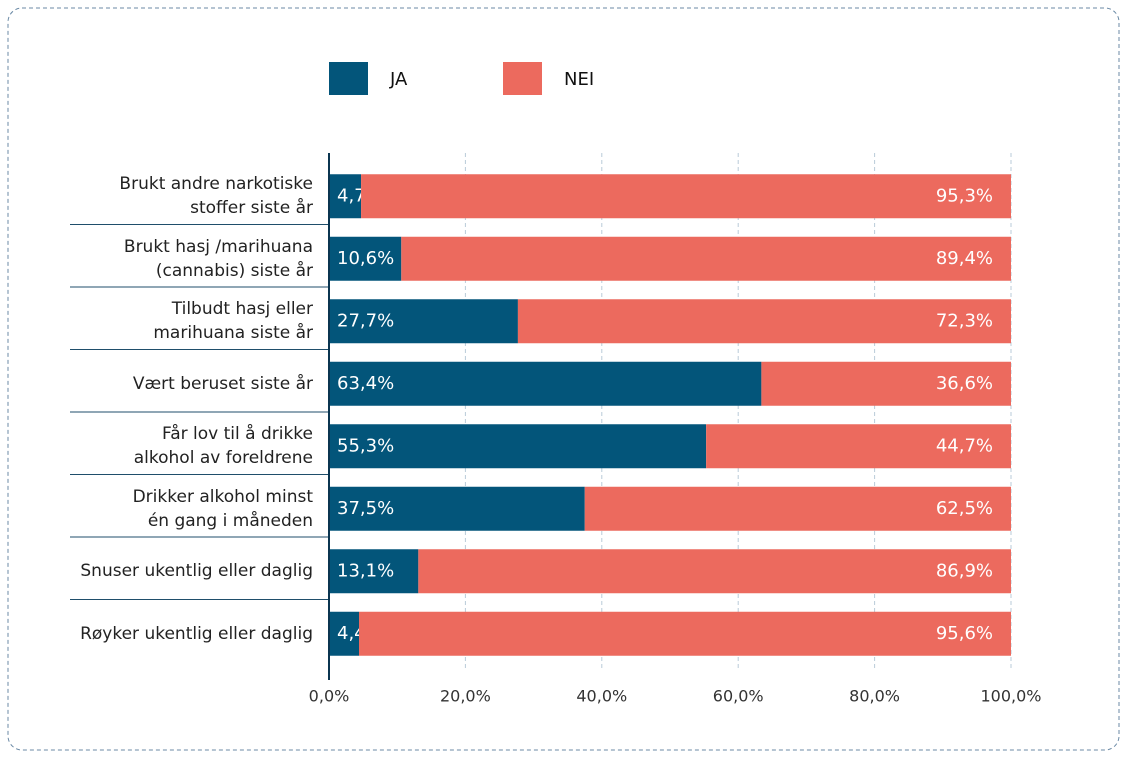 This screenshot has height=758, width=1127. Describe the element at coordinates (365, 508) in the screenshot. I see `value-label: 37,5%` at that location.